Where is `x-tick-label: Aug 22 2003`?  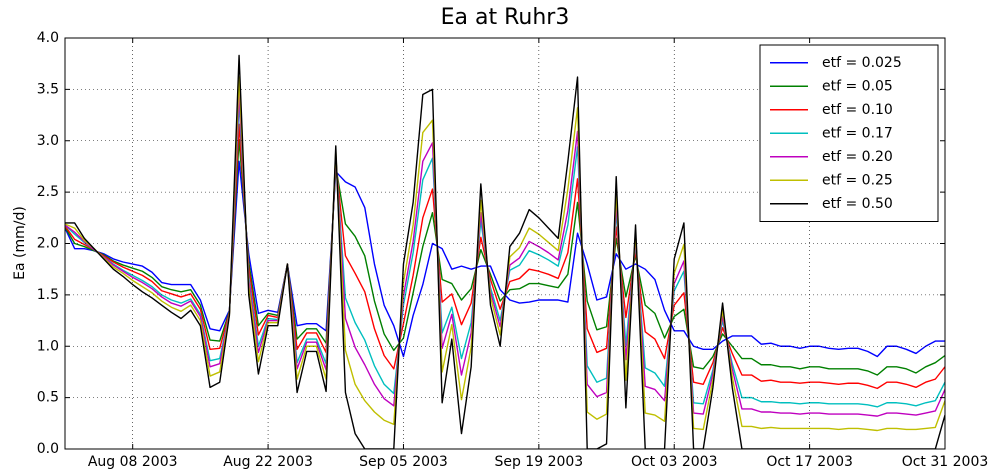 x-tick-label: Aug 22 2003 is located at coordinates (268, 462).